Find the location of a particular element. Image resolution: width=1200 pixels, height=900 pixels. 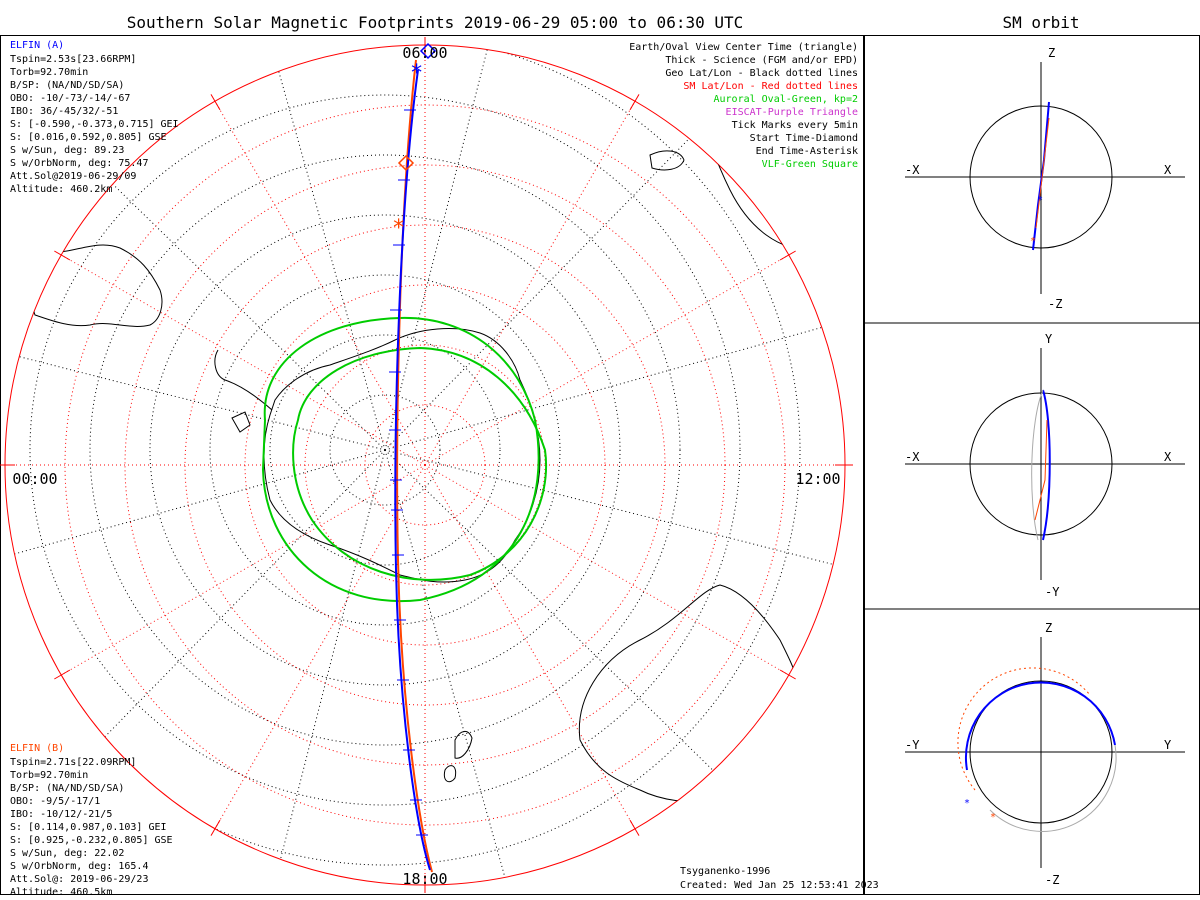

elfin-a-line: S w/Sun, deg: 89.23 is located at coordinates (67, 150).